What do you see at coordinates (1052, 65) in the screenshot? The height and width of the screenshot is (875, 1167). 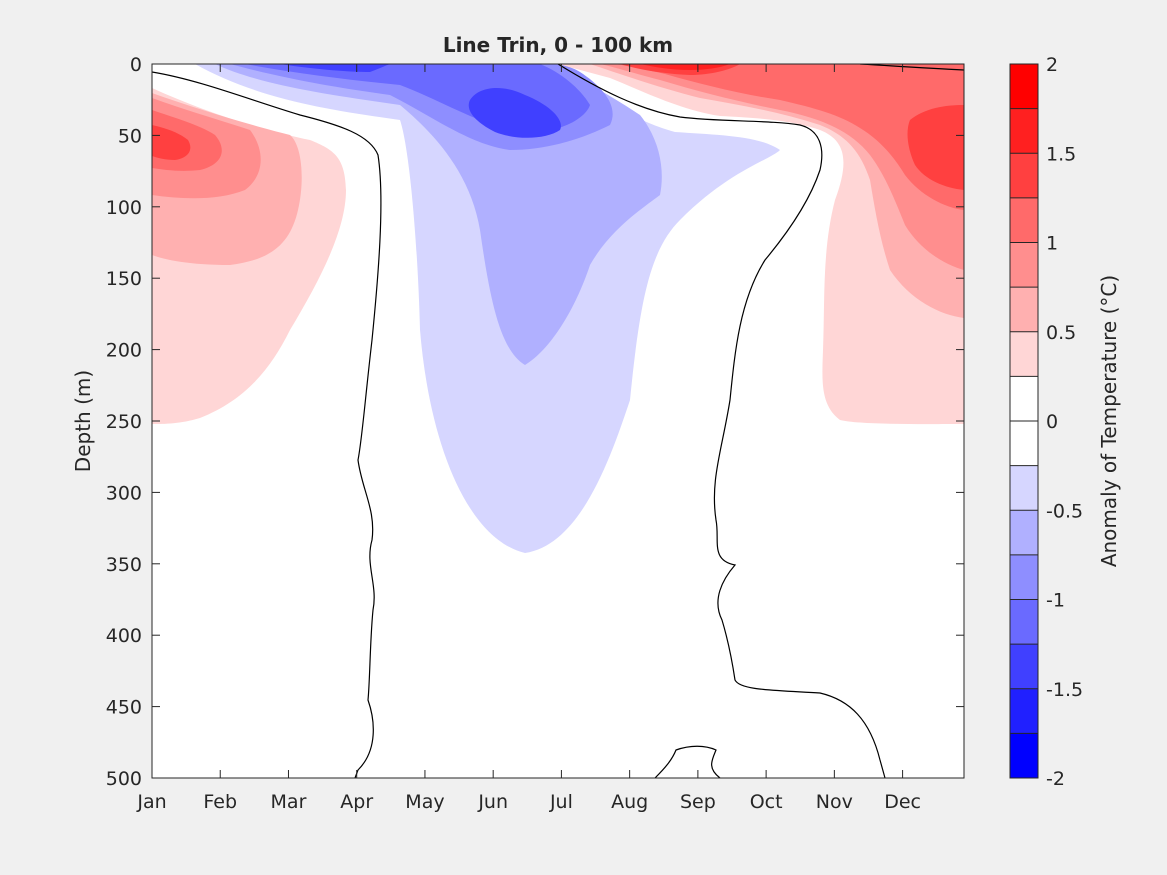 I see `colorbar-tick-label: 2` at bounding box center [1052, 65].